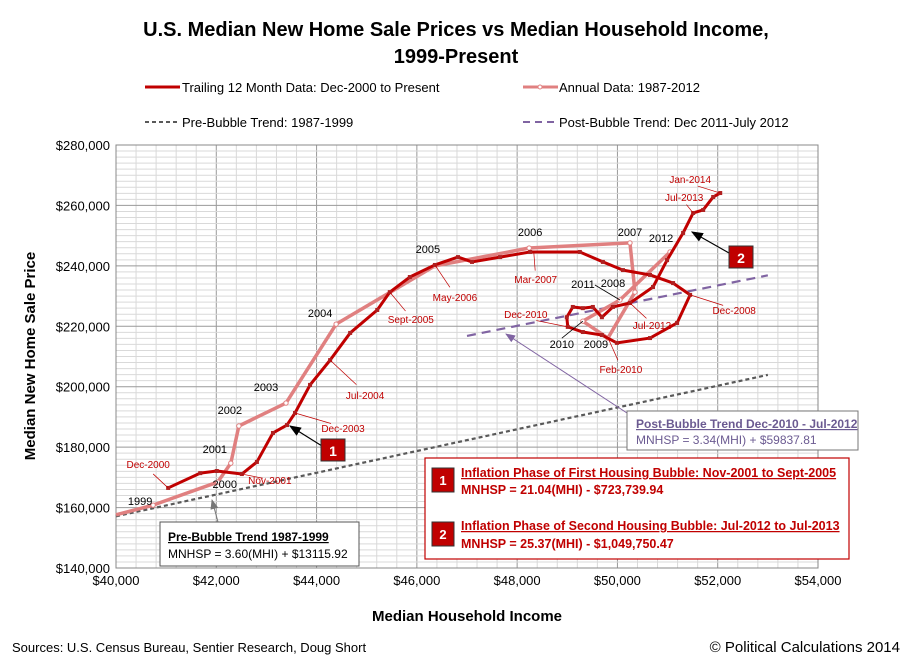 This screenshot has width=913, height=663. What do you see at coordinates (258, 554) in the screenshot?
I see `pre-trend-equation: MNHSP = 3.60(MHI) + $13115.92` at bounding box center [258, 554].